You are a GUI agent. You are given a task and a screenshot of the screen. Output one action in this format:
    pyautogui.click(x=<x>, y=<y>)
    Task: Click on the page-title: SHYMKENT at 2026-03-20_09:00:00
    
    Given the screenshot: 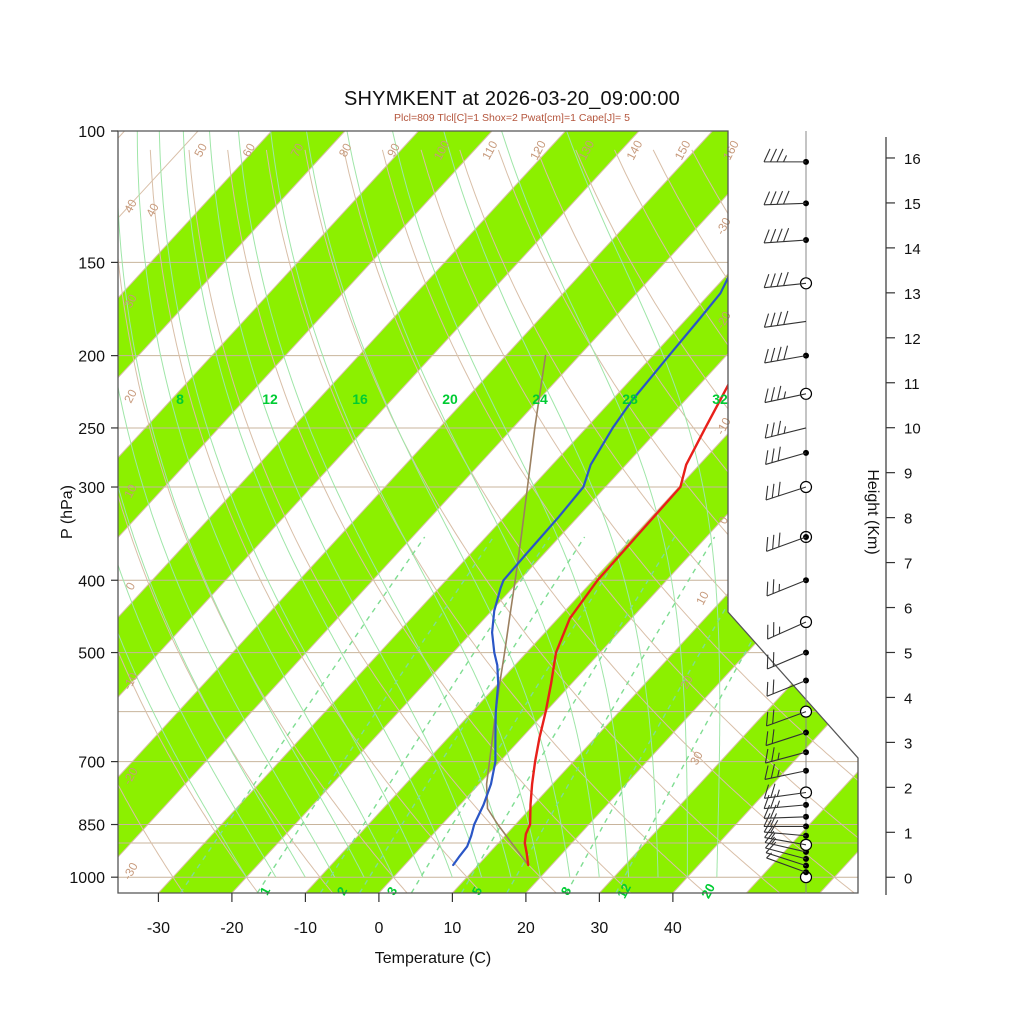 What is the action you would take?
    pyautogui.click(x=512, y=99)
    